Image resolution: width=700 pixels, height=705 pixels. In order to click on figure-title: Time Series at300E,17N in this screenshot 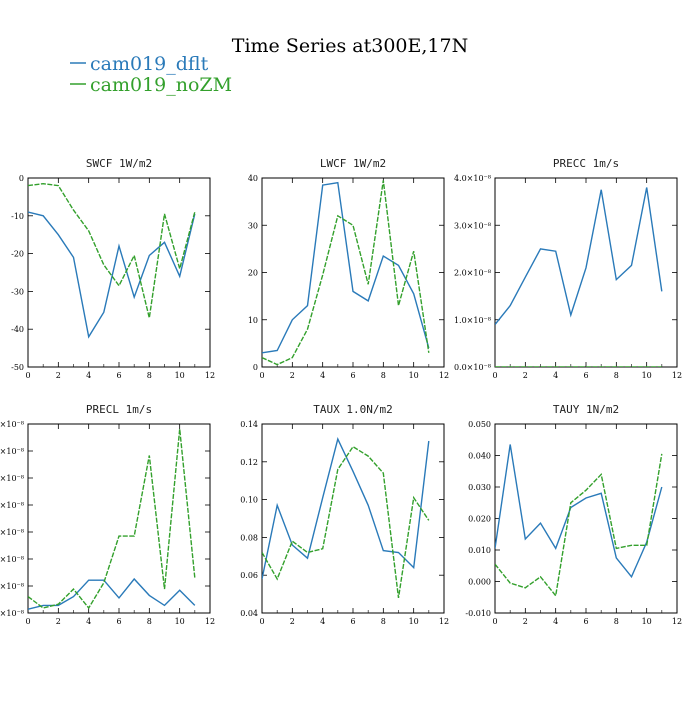, I will do `click(350, 46)`.